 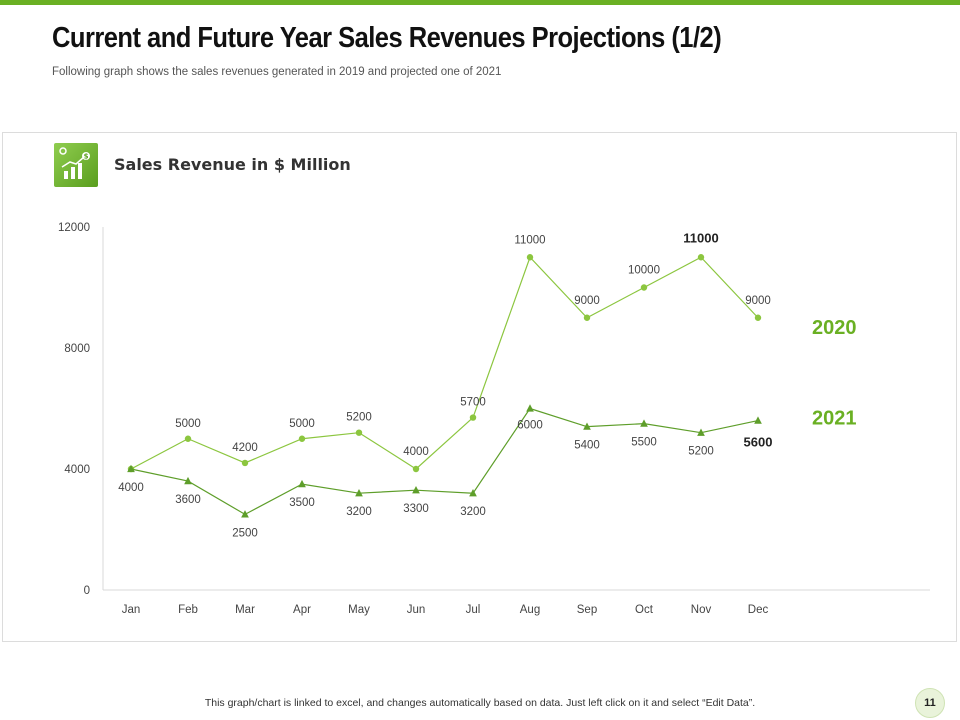 What do you see at coordinates (644, 443) in the screenshot?
I see `data-label-2021: 5500` at bounding box center [644, 443].